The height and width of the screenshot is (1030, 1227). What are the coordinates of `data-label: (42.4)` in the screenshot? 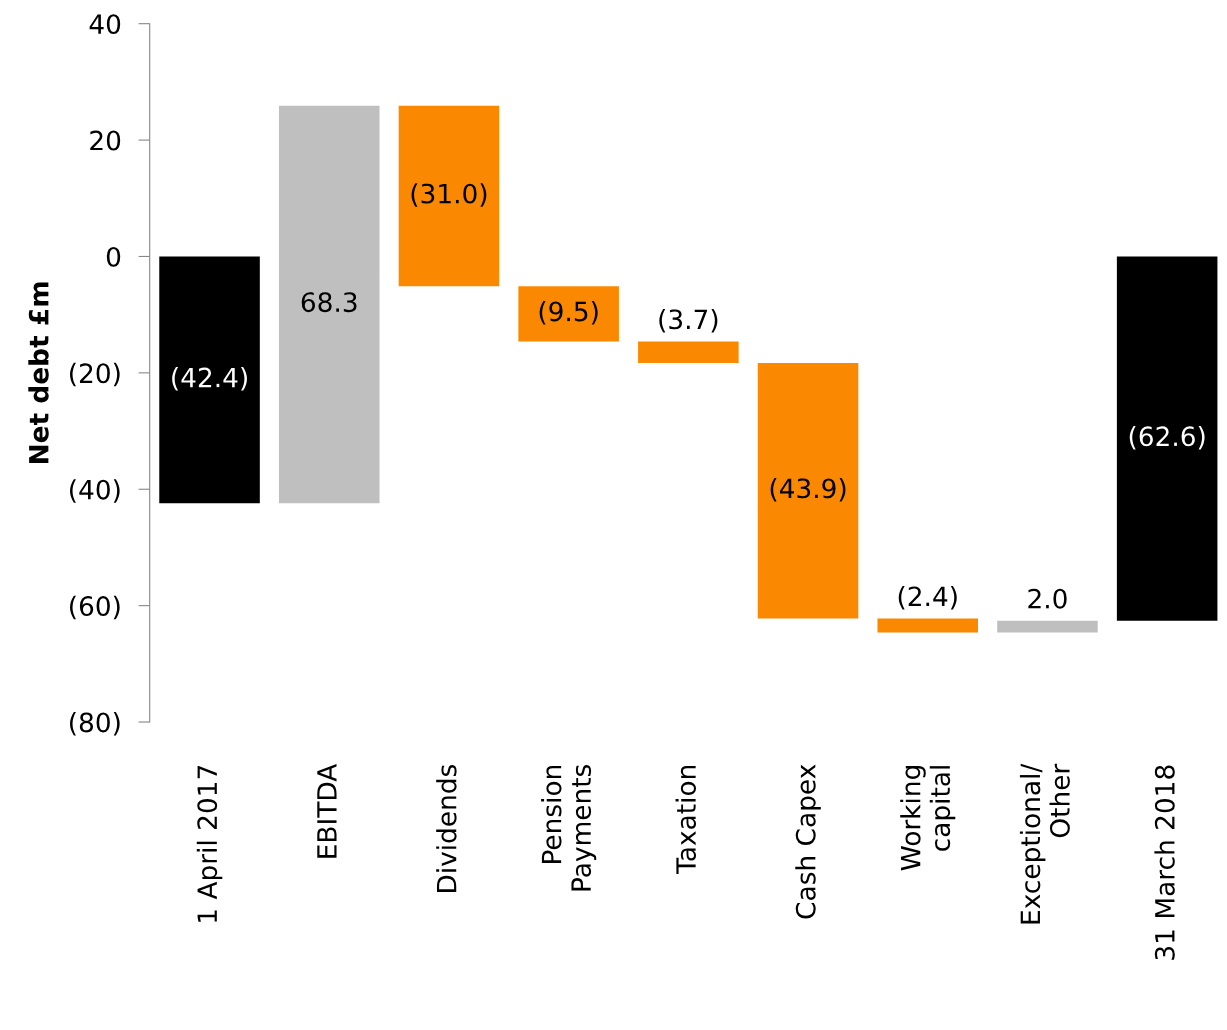 It's located at (209, 379).